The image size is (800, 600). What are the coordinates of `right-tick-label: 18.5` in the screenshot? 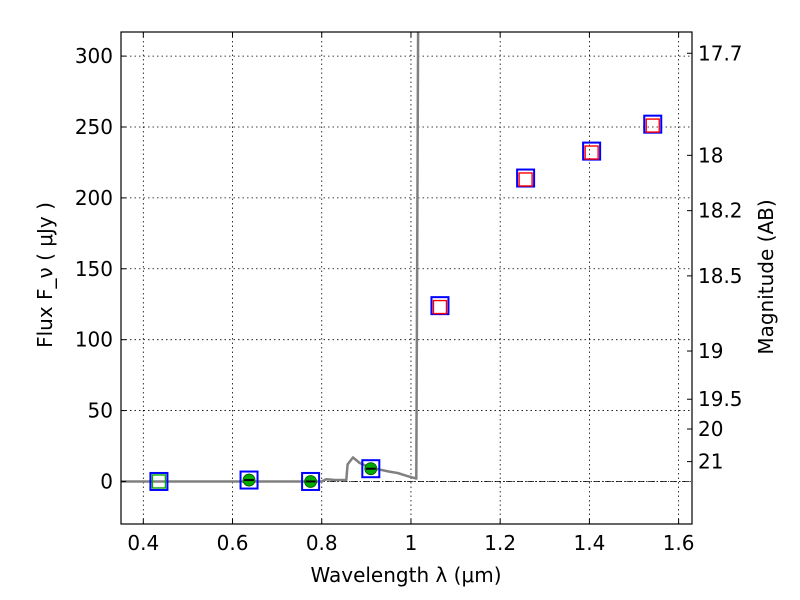 It's located at (720, 276).